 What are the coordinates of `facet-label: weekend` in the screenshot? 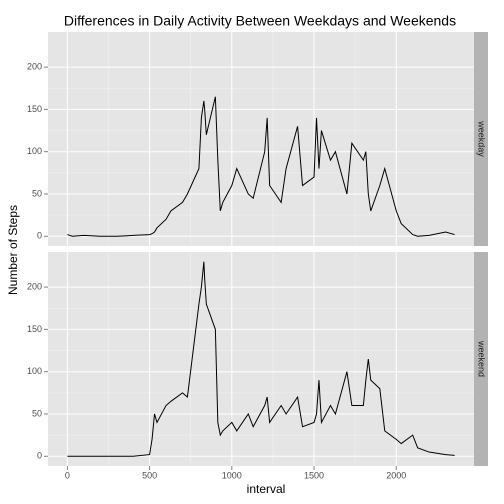 It's located at (482, 358).